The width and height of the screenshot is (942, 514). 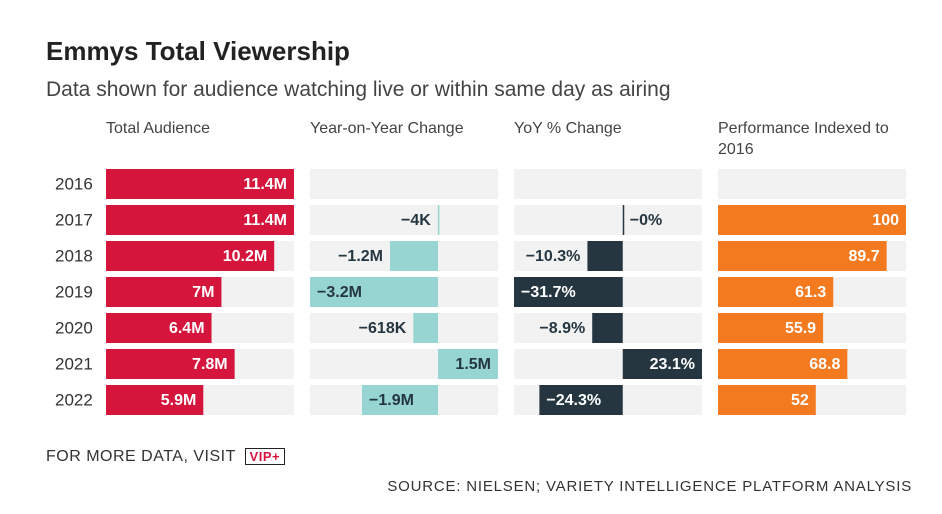 I want to click on value-label: −31.7%, so click(x=548, y=292).